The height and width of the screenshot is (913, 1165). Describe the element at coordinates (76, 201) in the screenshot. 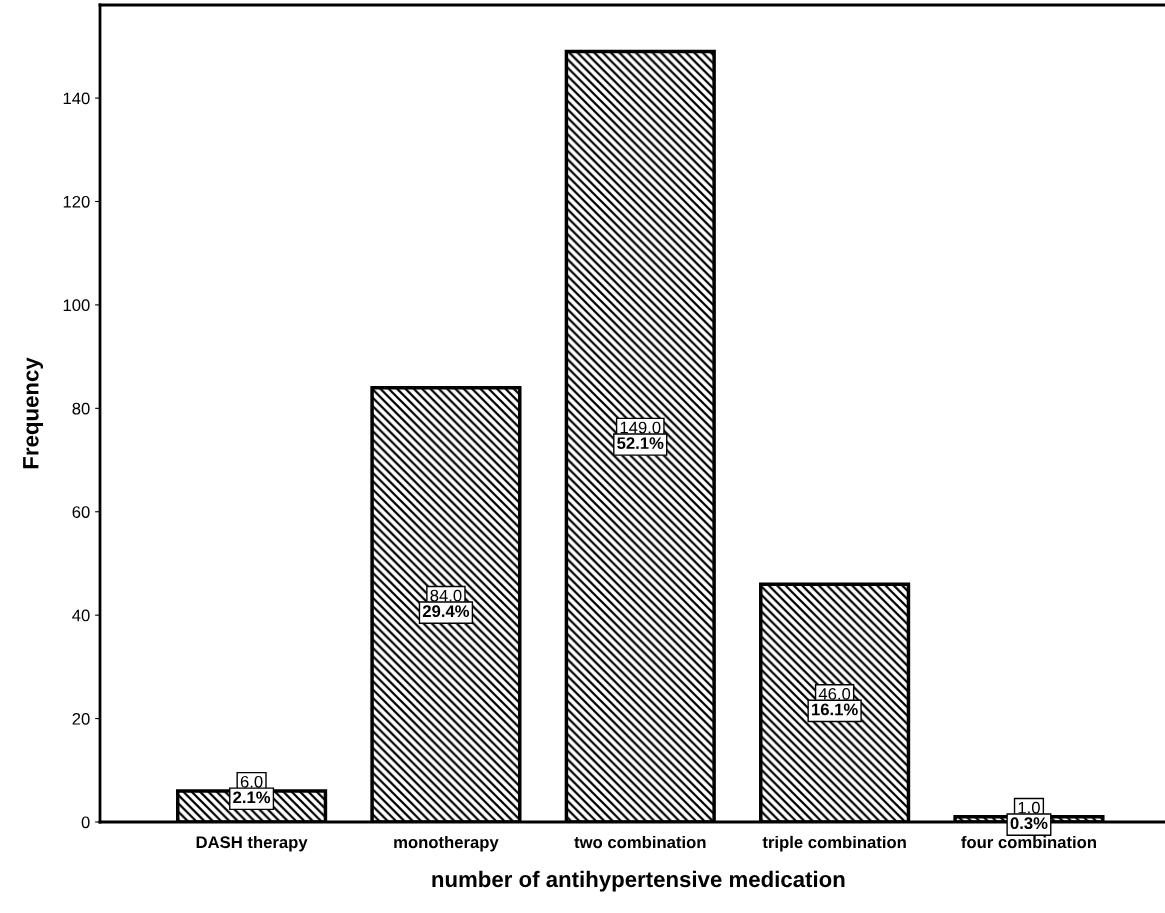

I see `y-tick-label: 120` at that location.